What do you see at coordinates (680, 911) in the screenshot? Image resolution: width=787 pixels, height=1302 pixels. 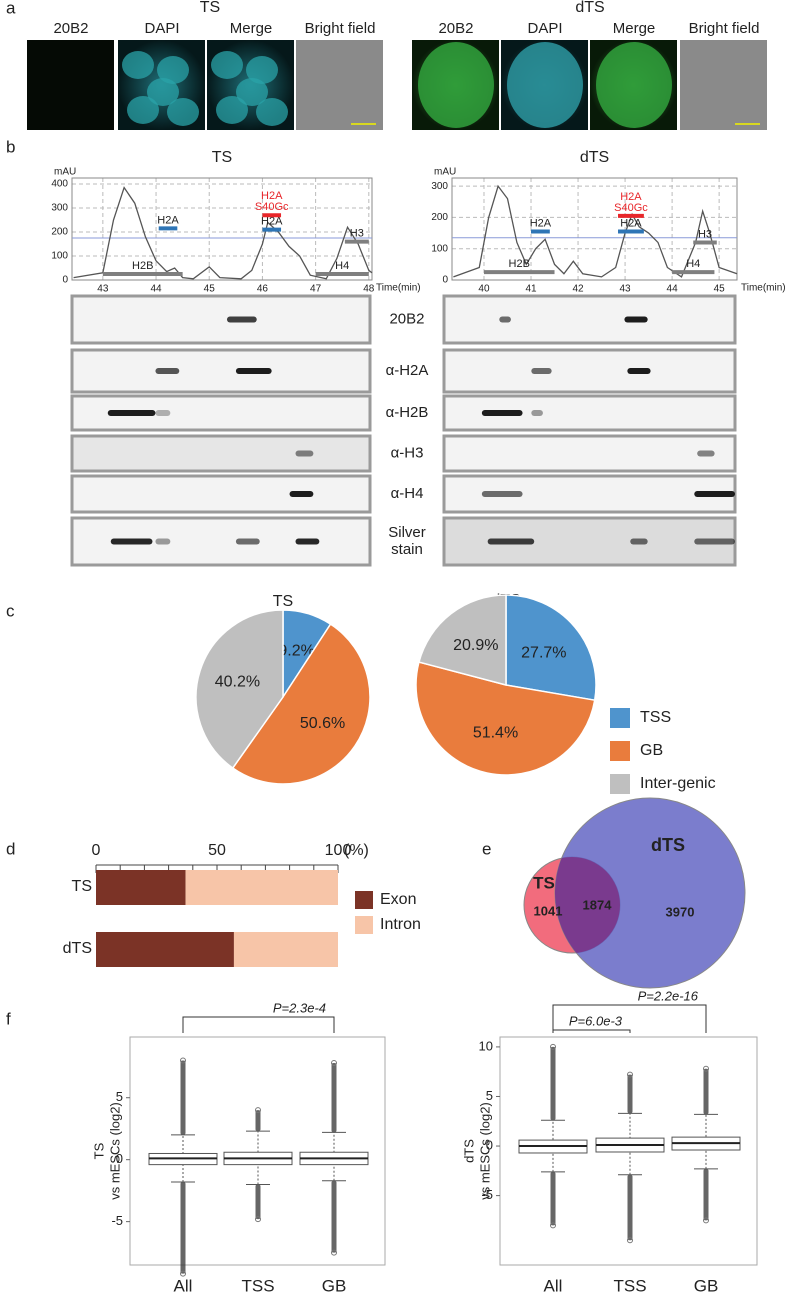 I see `count-label: 3970` at bounding box center [680, 911].